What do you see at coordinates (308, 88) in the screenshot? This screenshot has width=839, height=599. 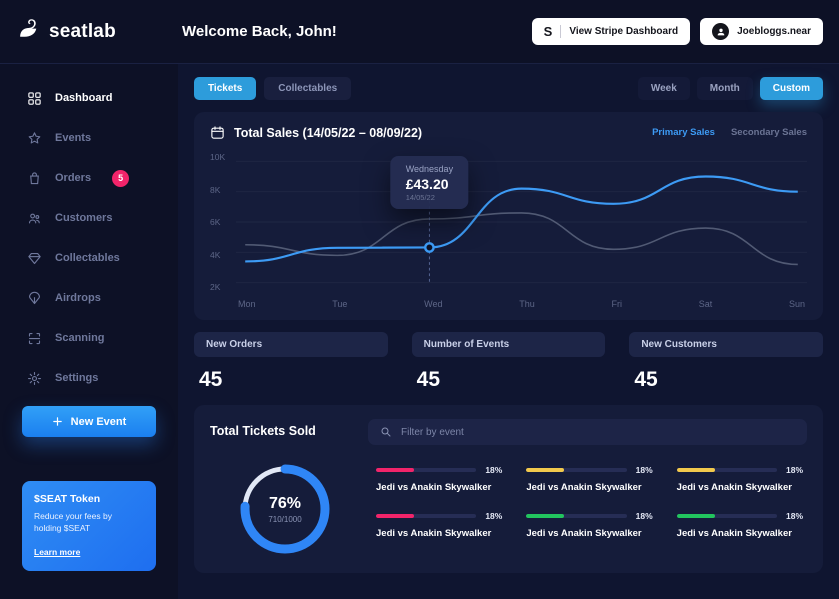 I see `tab-collectables: Collectables` at bounding box center [308, 88].